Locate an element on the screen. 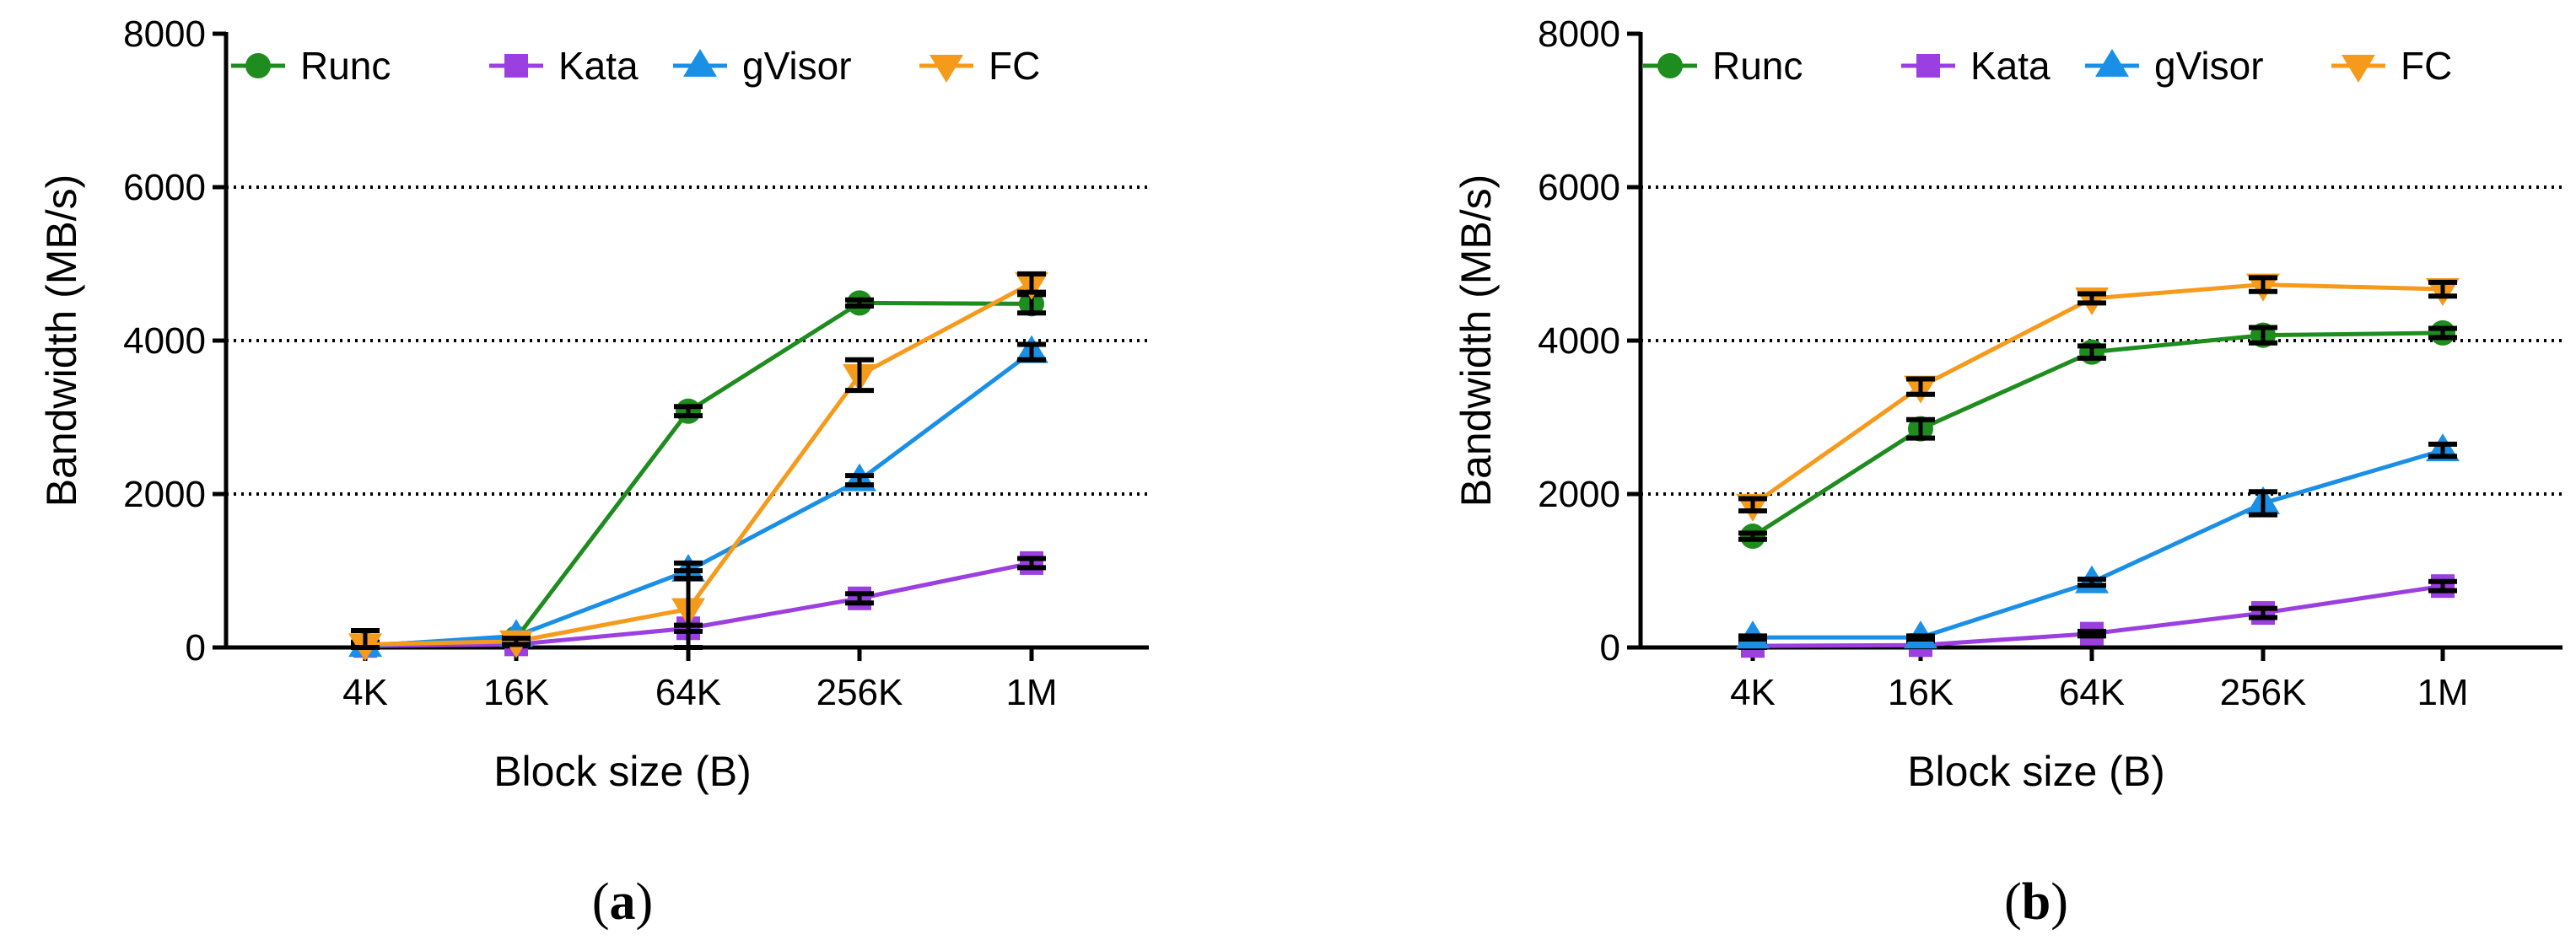  panel-caption: (b) is located at coordinates (2036, 902).